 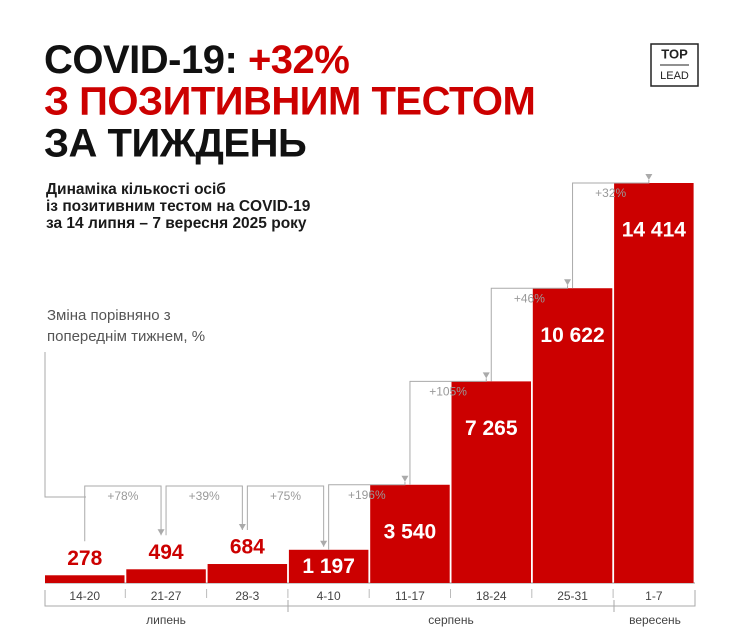 I want to click on x-tick-label: 4-10, so click(x=329, y=596).